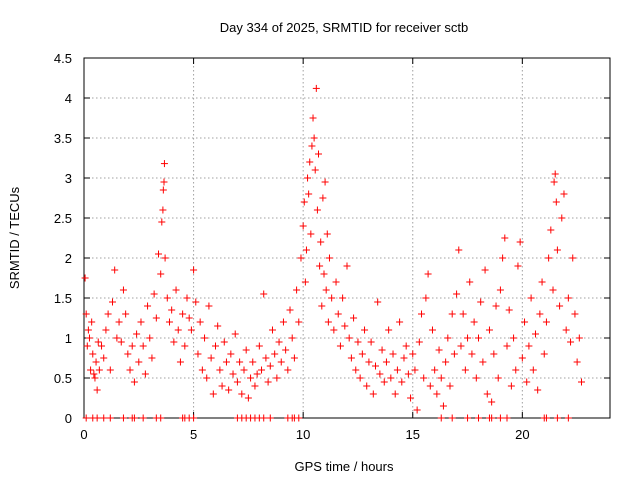 This screenshot has height=480, width=640. Describe the element at coordinates (68, 338) in the screenshot. I see `y-tick-label: 1` at that location.